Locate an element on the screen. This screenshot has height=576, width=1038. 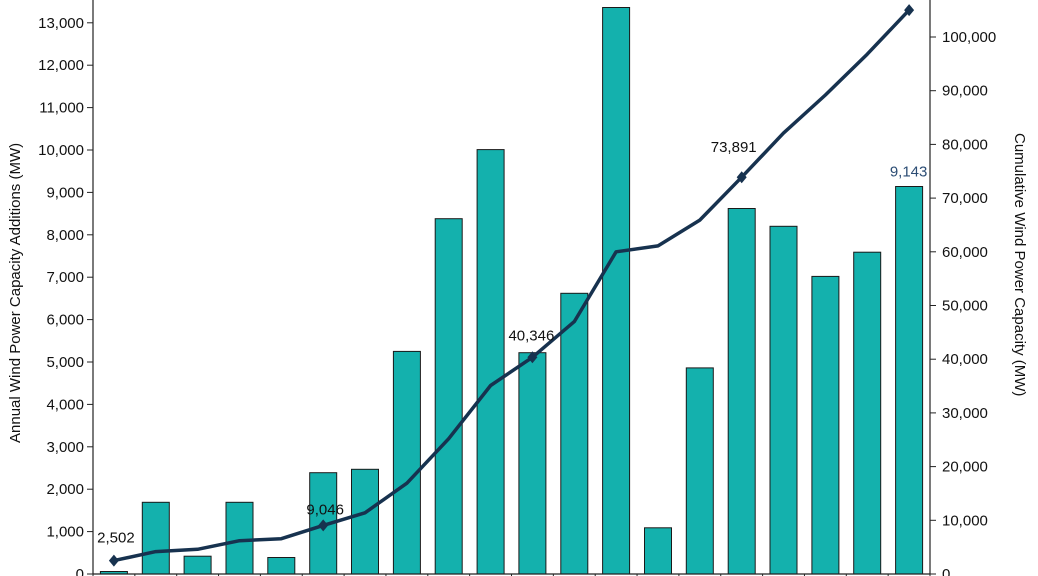
y-tick-label-right-9: 90,000 is located at coordinates (965, 91).